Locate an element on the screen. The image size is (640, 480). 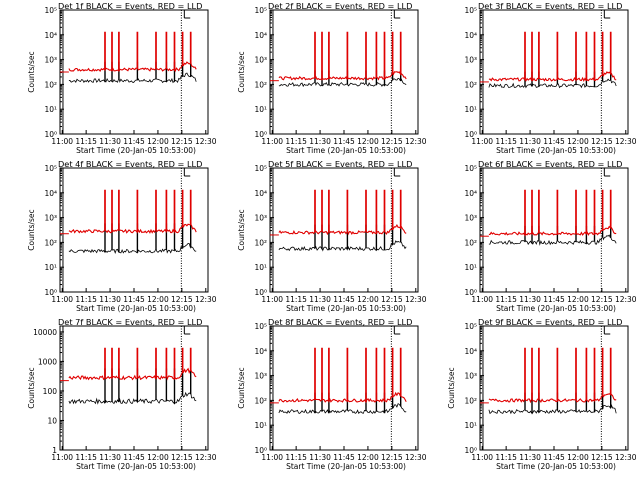
panel-title: Det 7f BLACK = Events, RED = LLD is located at coordinates (130, 322).